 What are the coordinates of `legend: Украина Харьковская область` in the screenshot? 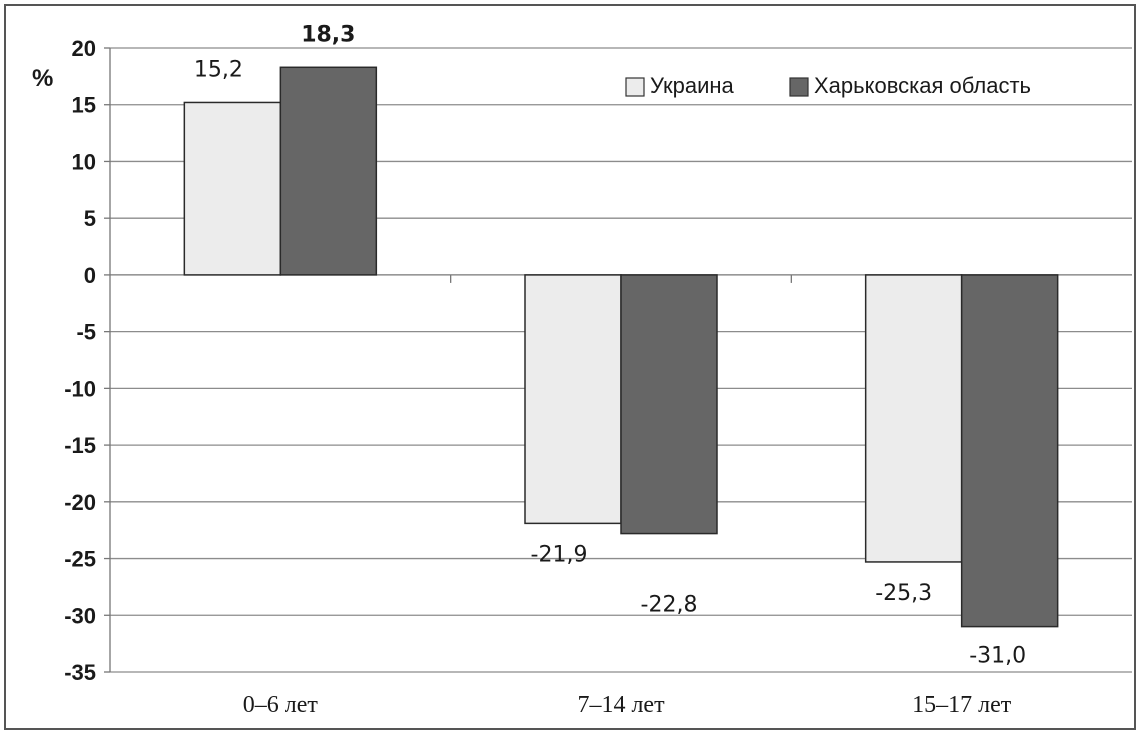 It's located at (828, 85).